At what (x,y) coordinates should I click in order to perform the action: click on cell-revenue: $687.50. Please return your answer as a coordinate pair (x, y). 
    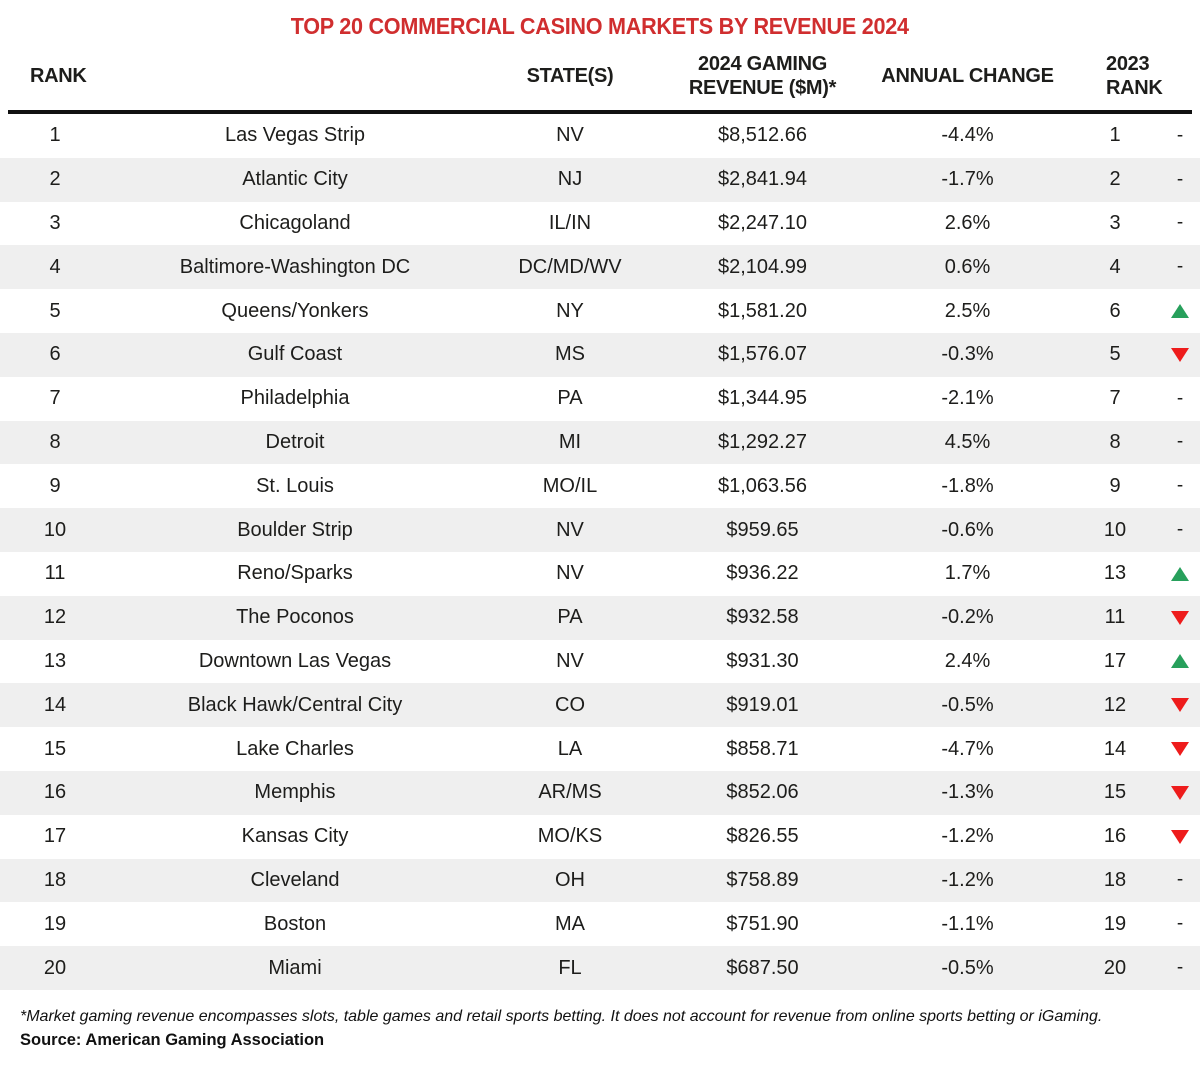
    Looking at the image, I should click on (762, 967).